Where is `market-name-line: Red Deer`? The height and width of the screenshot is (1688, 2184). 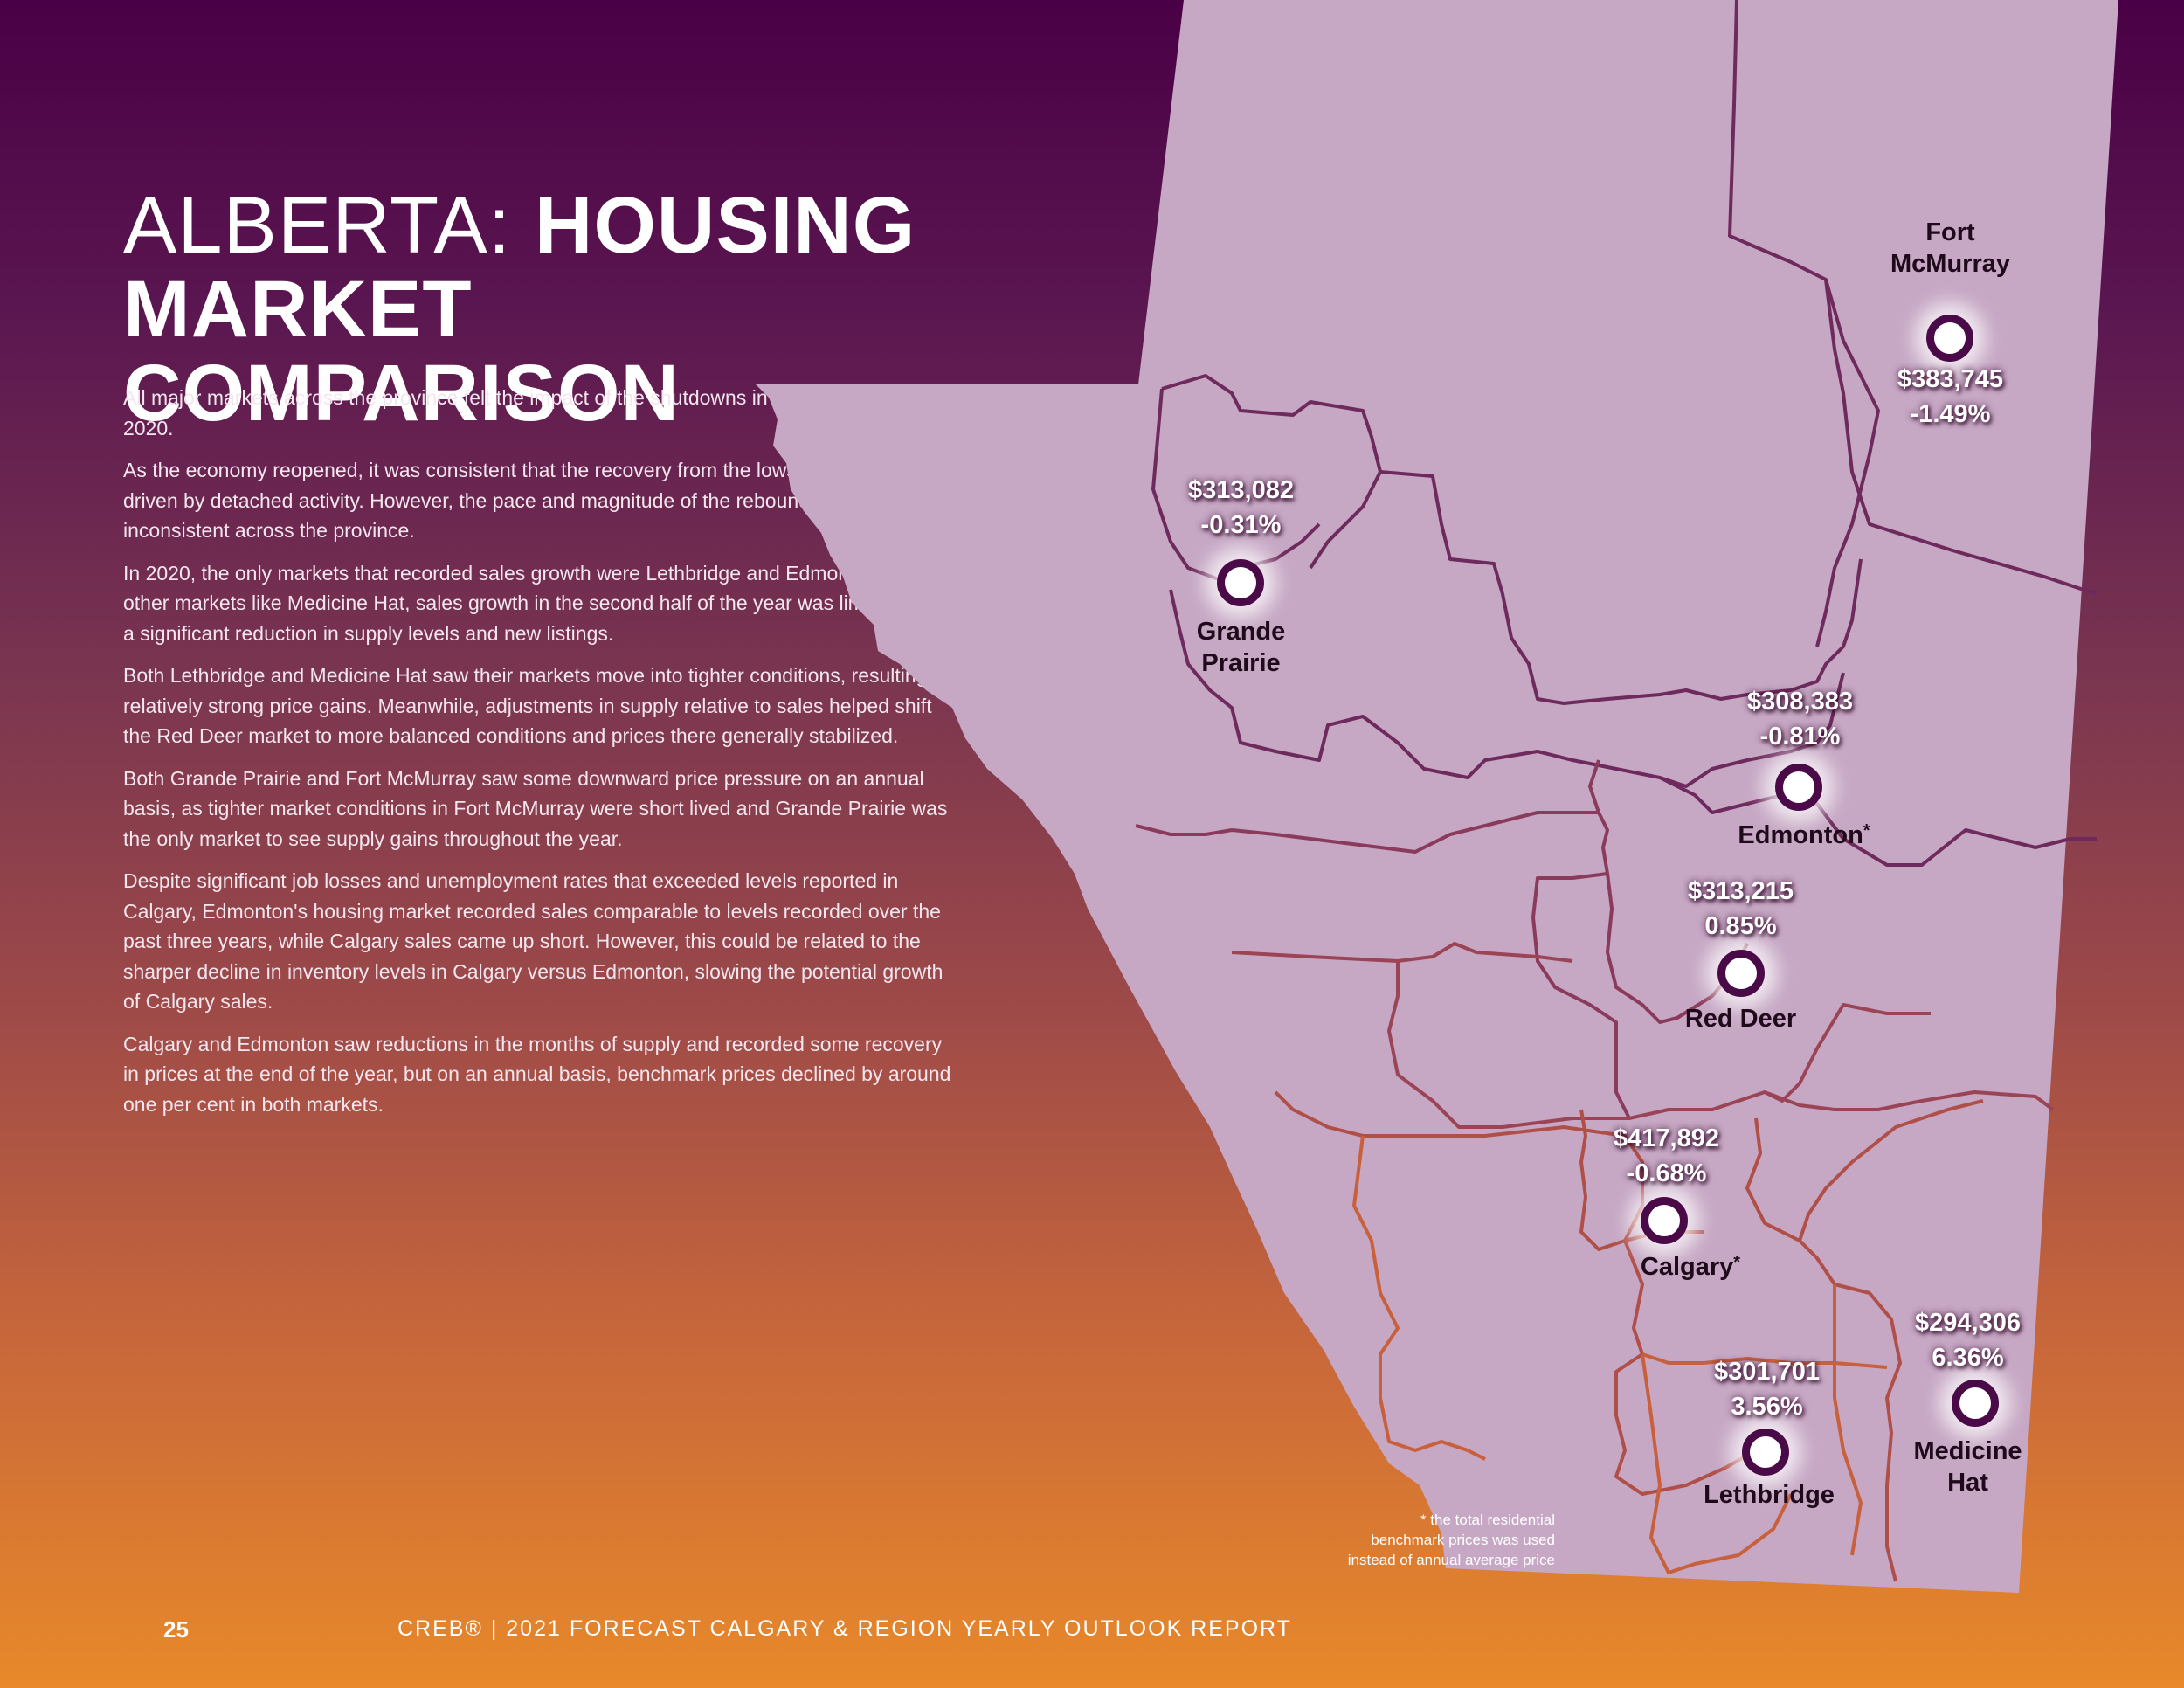 market-name-line: Red Deer is located at coordinates (1740, 1019).